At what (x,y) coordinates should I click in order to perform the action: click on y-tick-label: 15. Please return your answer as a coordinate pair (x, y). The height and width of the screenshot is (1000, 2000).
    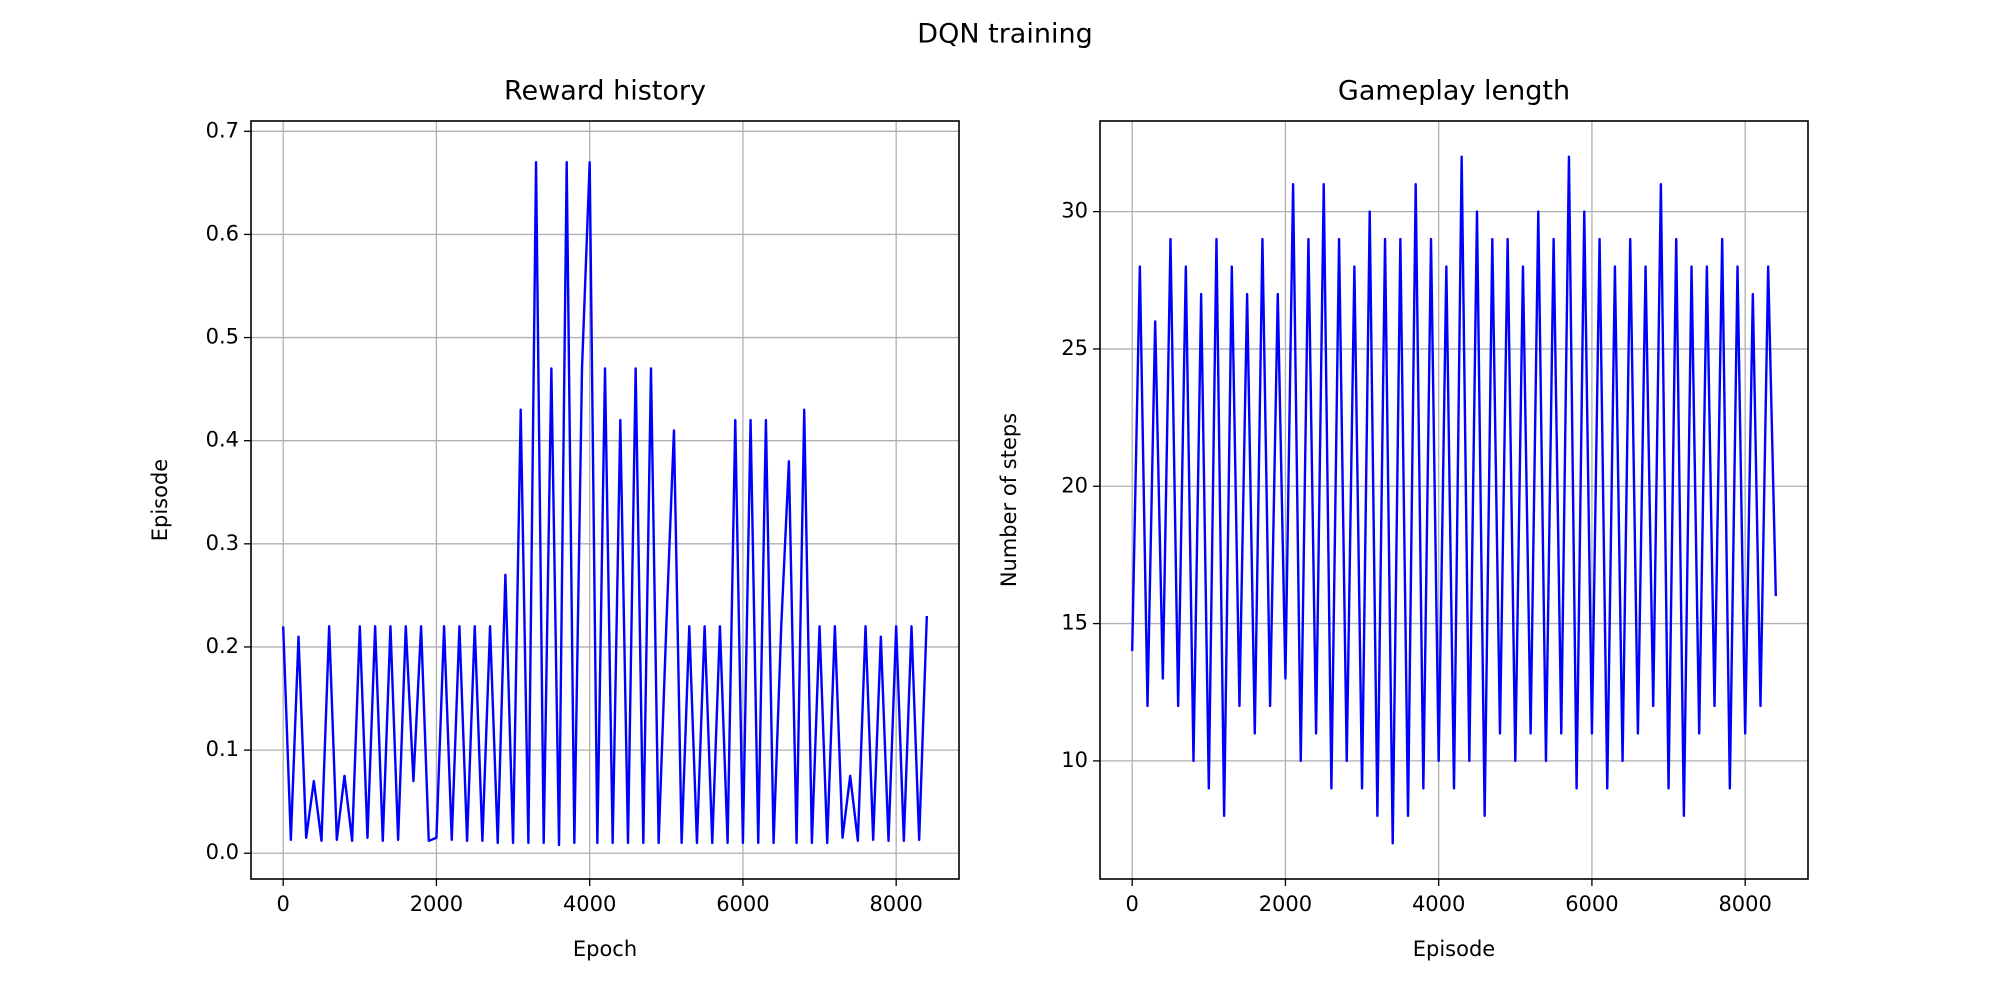
    Looking at the image, I should click on (1074, 623).